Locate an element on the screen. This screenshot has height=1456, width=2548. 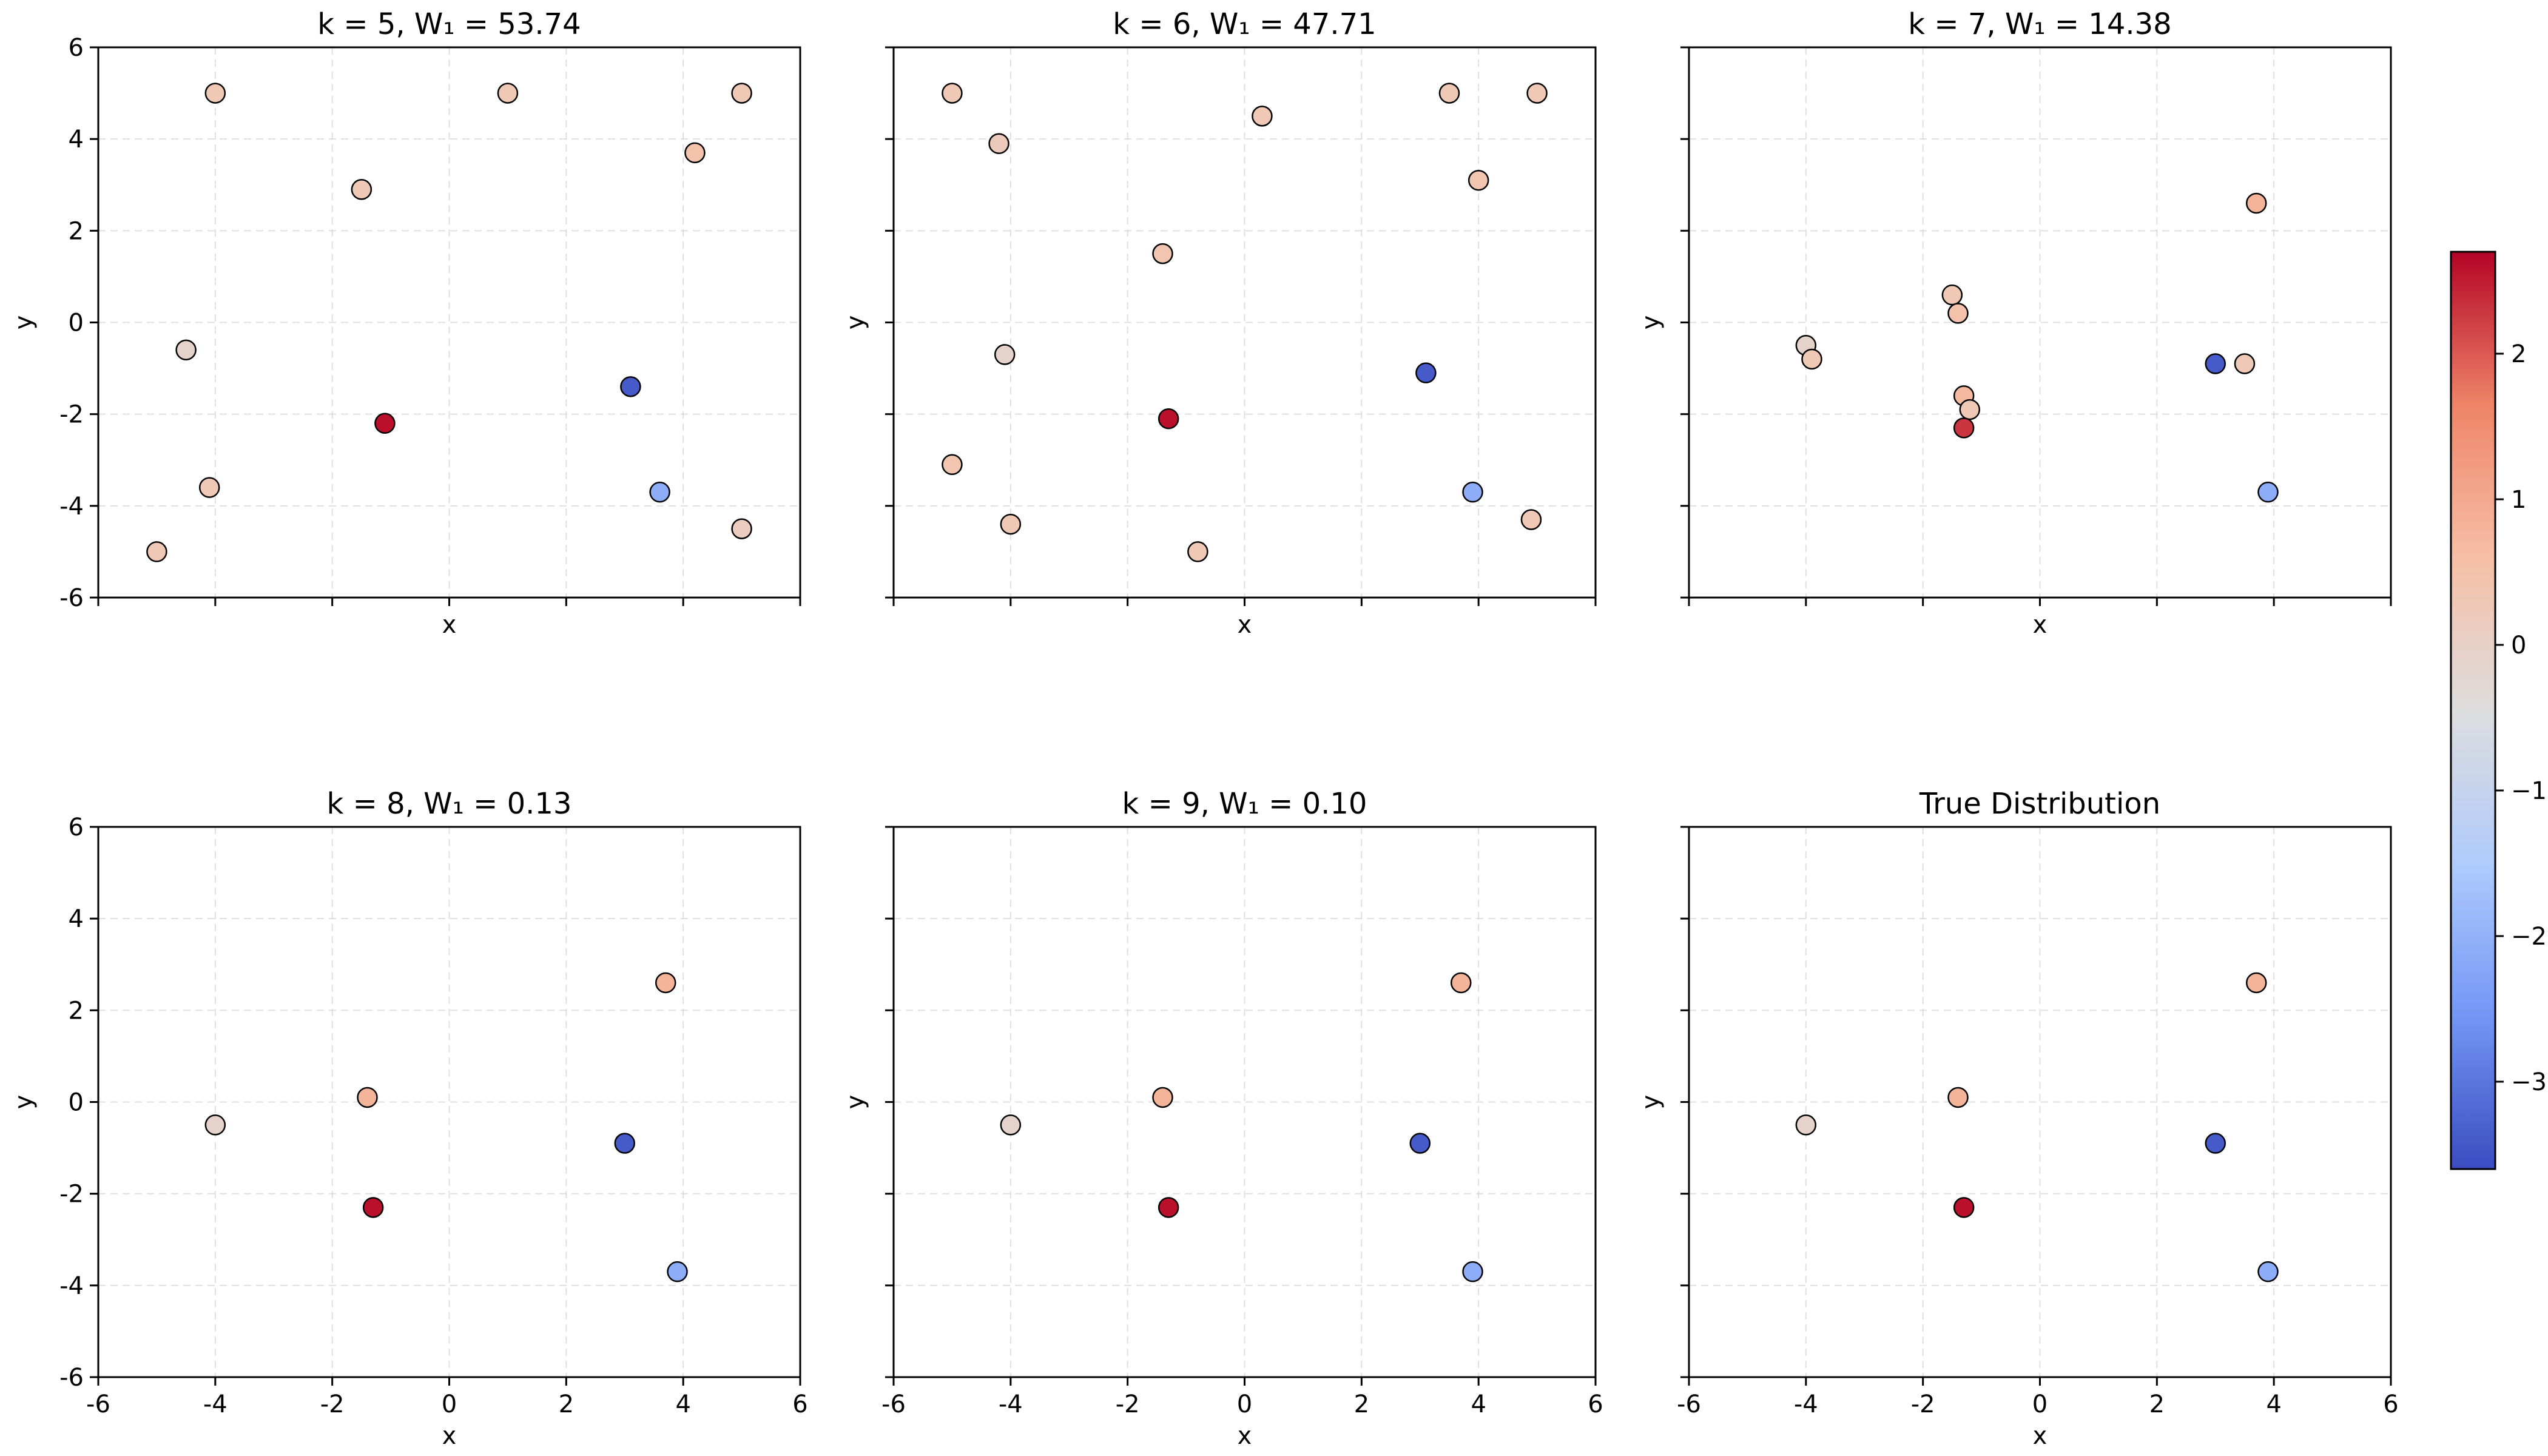
chart-title: k = 6, W₁ = 47.71 is located at coordinates (1244, 24).